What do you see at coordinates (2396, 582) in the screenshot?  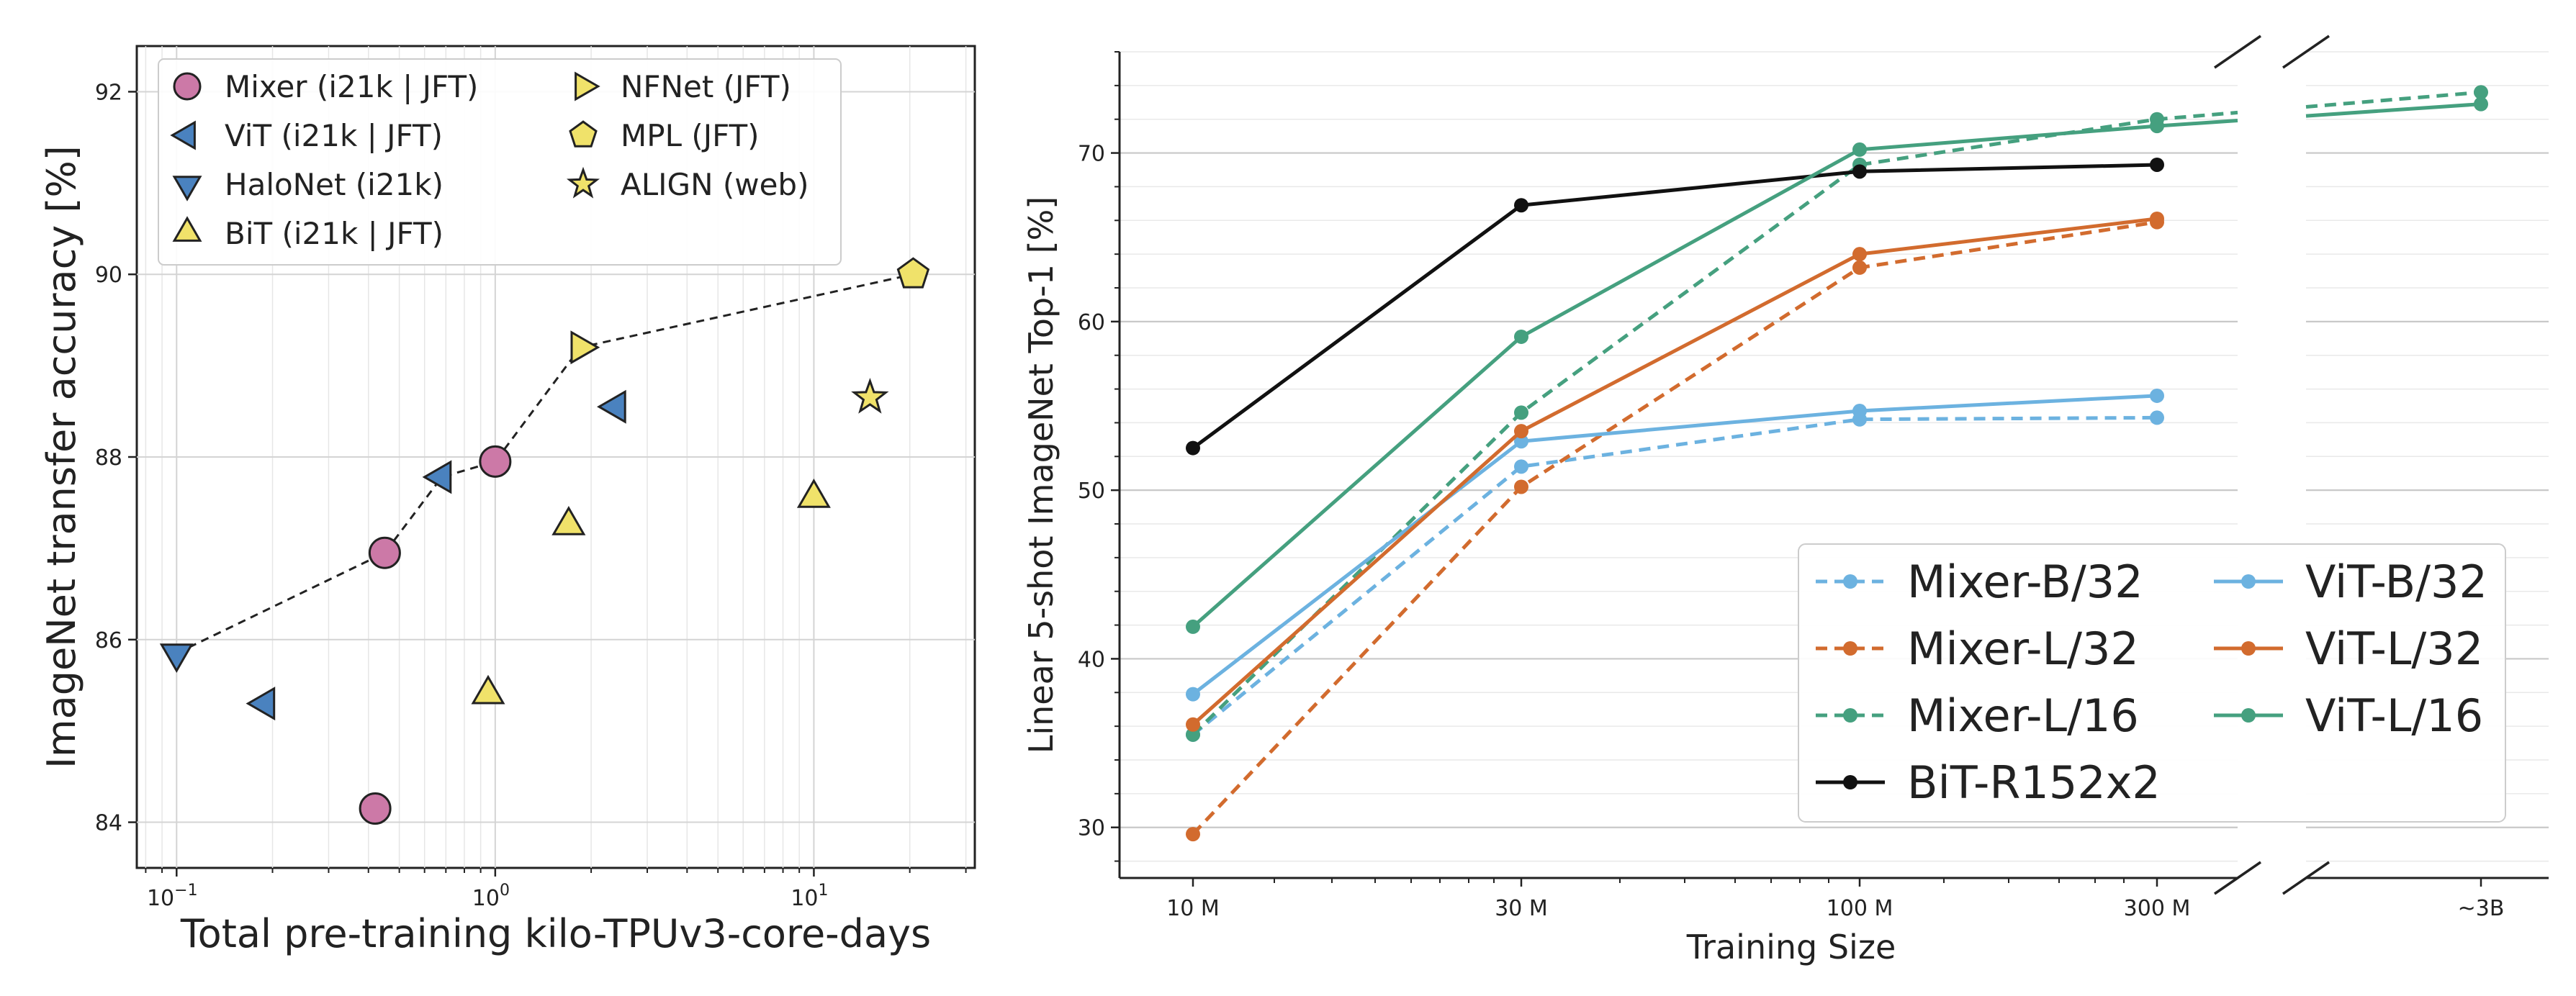 I see `vit-b-32-legend-label: ViT-B/32` at bounding box center [2396, 582].